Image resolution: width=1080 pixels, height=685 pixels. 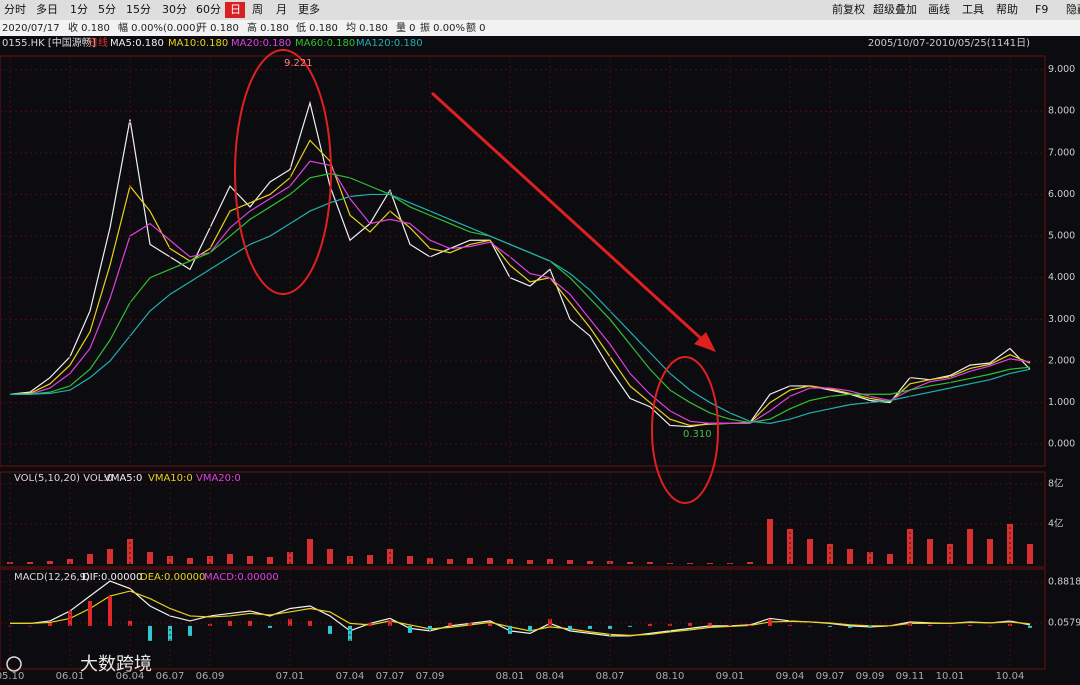 I want to click on x-tick-label: 07.07, so click(x=390, y=676).